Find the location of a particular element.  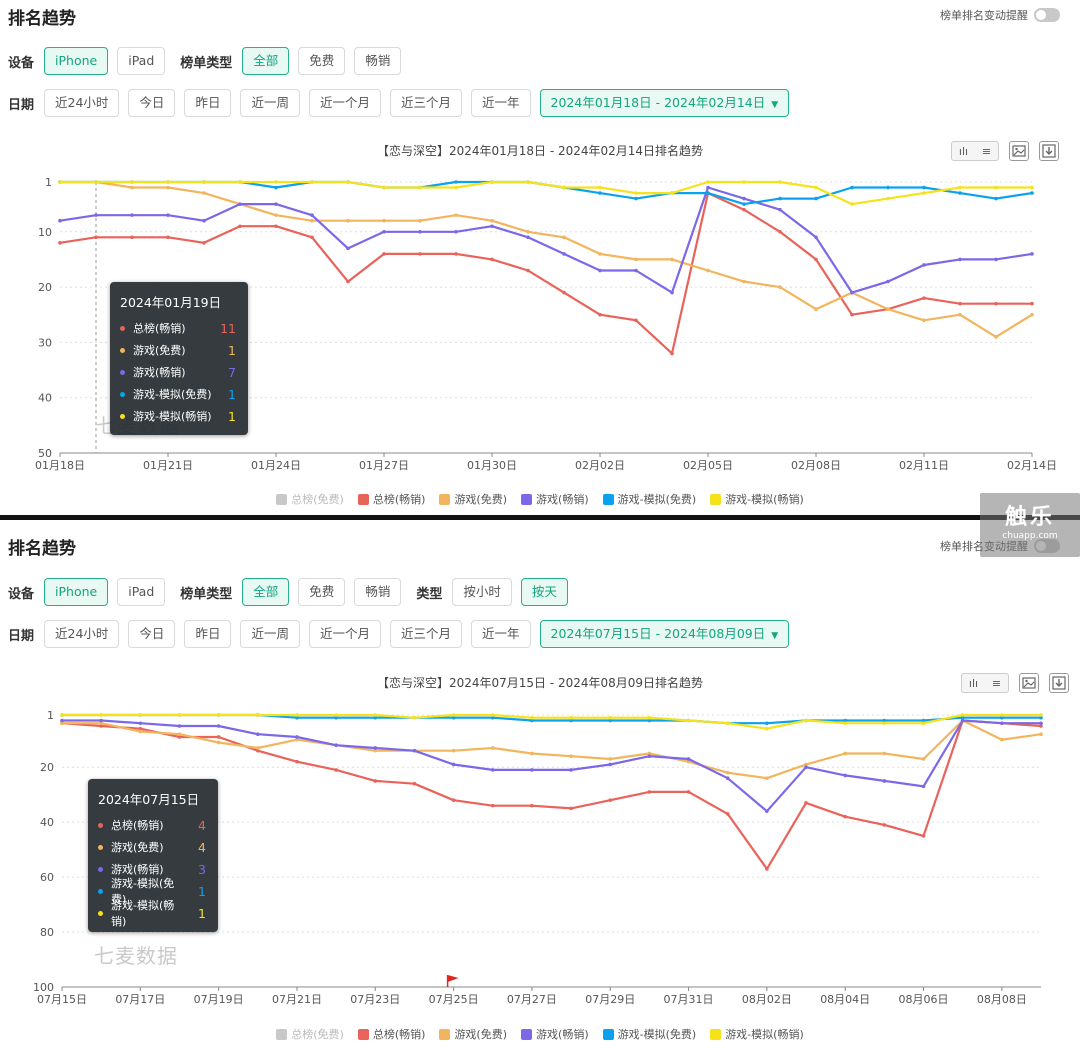

rank-alert-toggle is located at coordinates (1047, 15).